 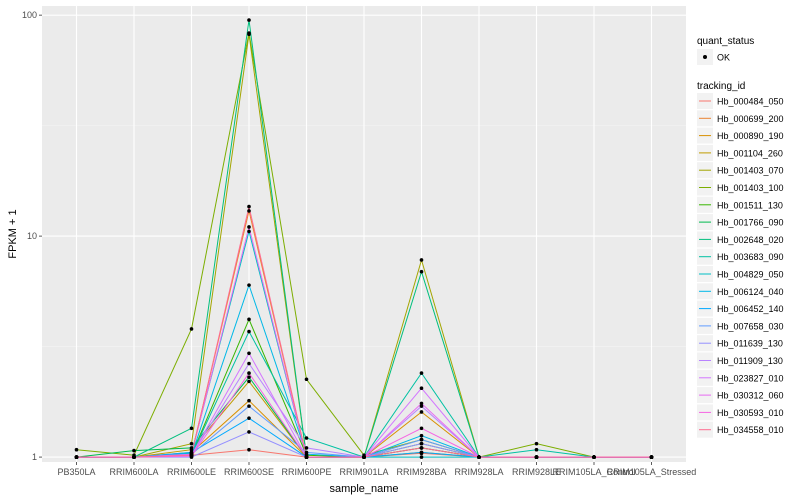 What do you see at coordinates (306, 472) in the screenshot?
I see `x-tick-label: RRIM600PE` at bounding box center [306, 472].